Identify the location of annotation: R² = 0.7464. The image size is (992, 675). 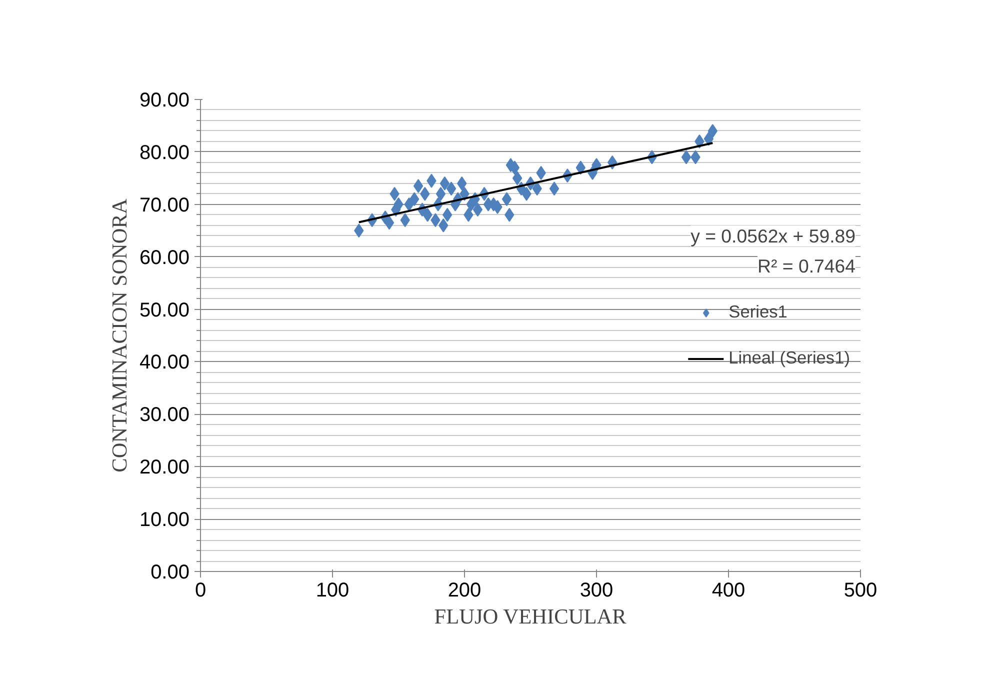
(806, 266).